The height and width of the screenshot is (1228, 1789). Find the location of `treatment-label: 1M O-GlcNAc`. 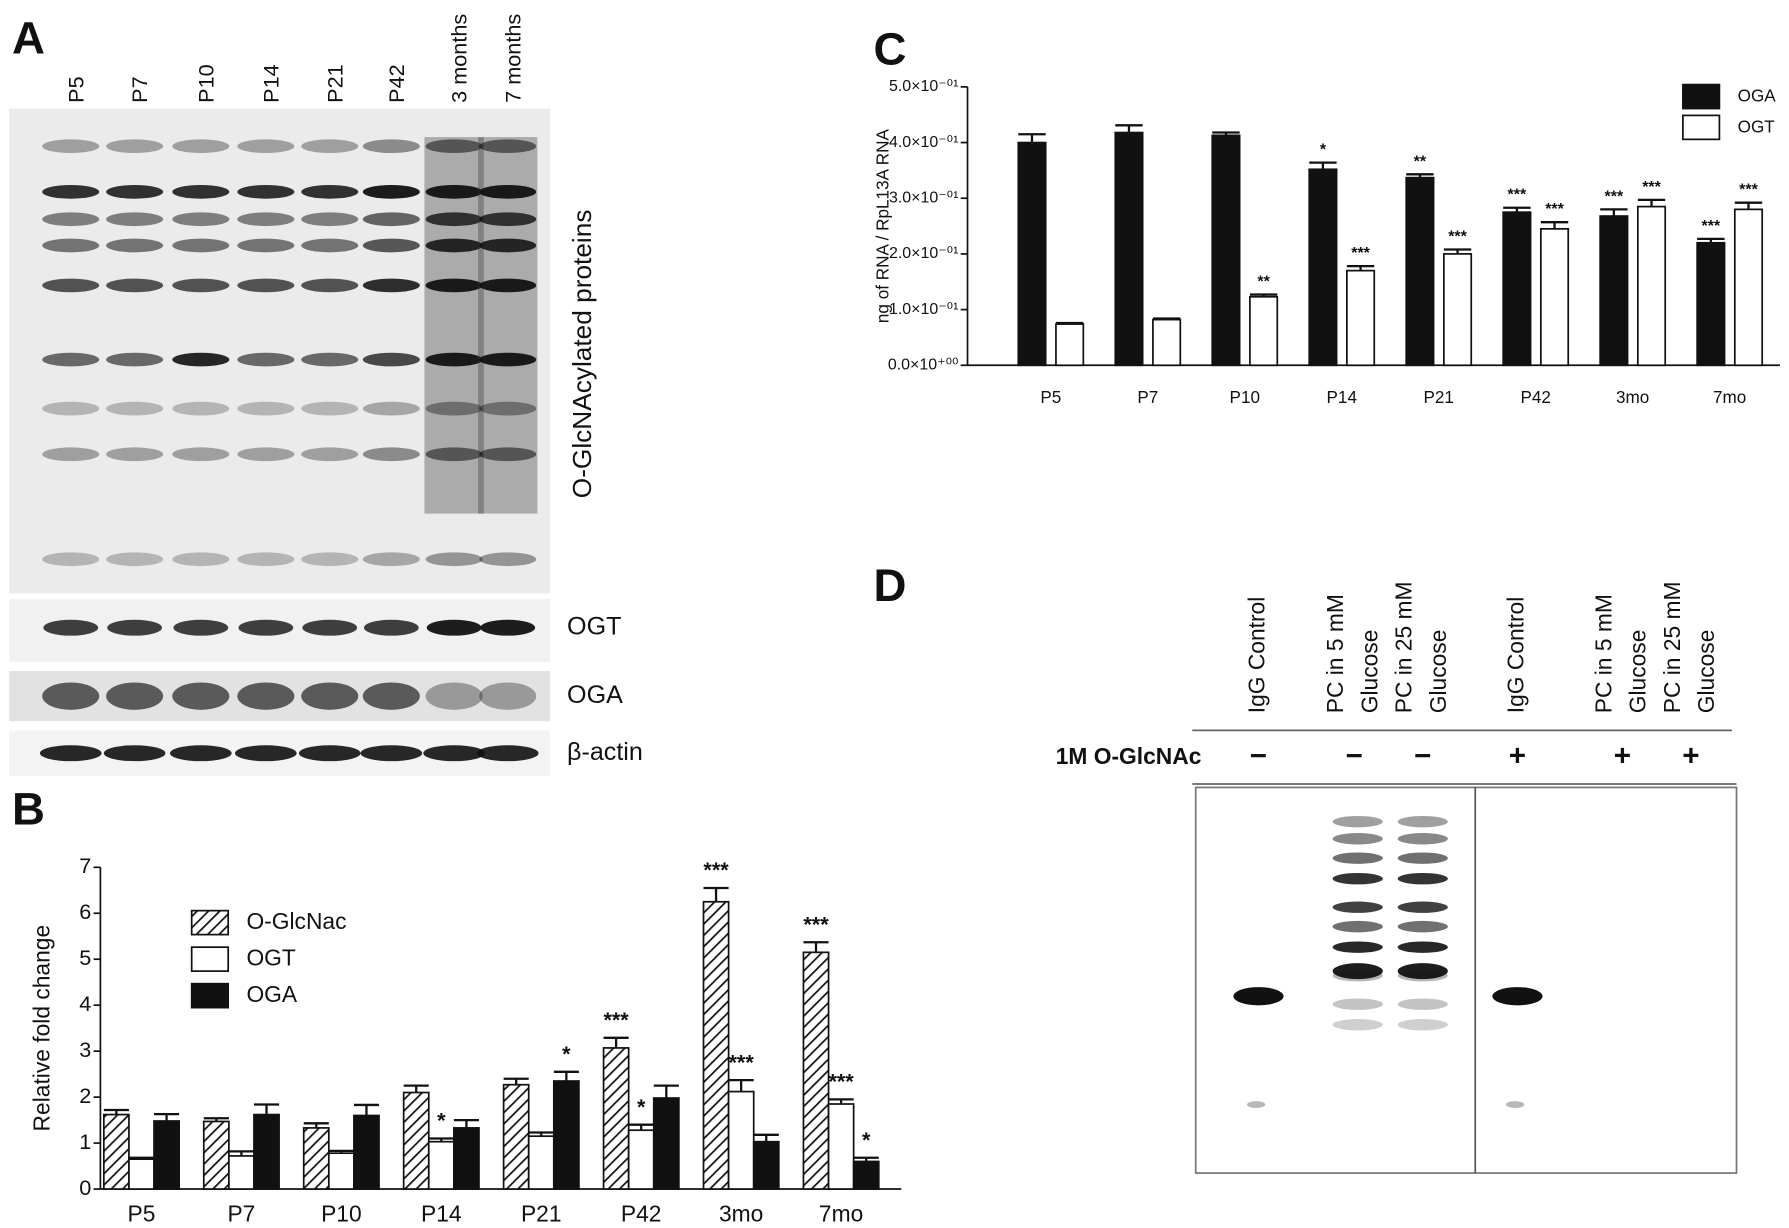

treatment-label: 1M O-GlcNAc is located at coordinates (1129, 756).